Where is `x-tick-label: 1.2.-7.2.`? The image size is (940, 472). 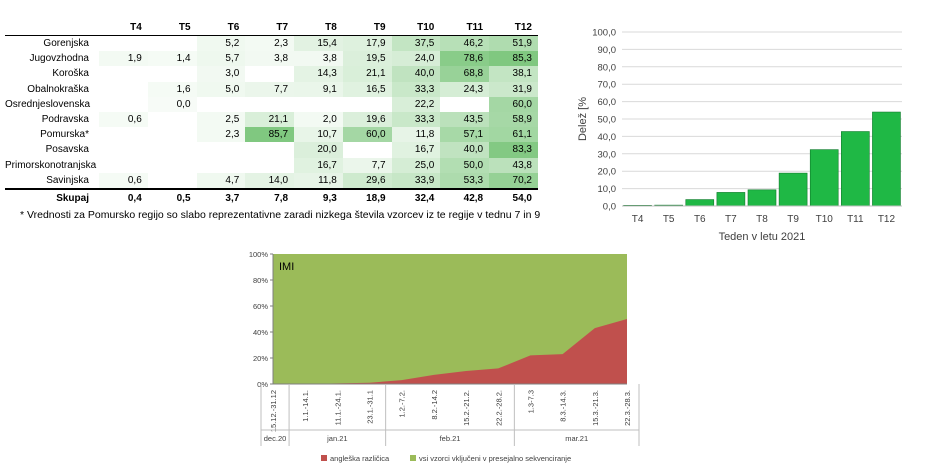
x-tick-label: 1.2.-7.2. is located at coordinates (402, 404).